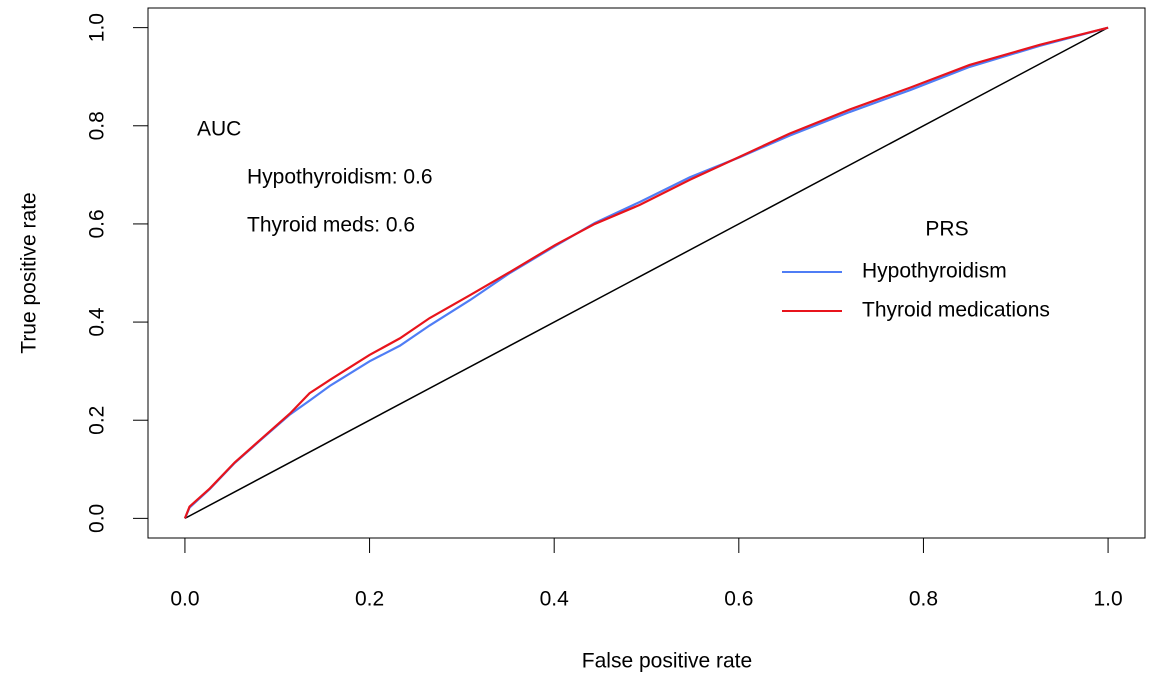  Describe the element at coordinates (184, 599) in the screenshot. I see `x-tick-label: 0.0` at that location.